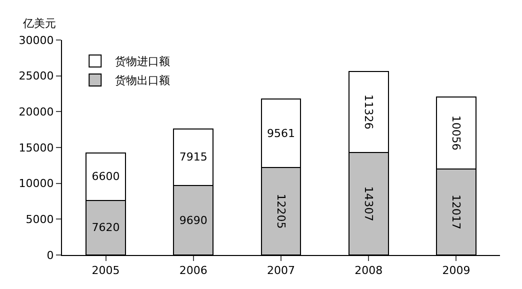 This screenshot has height=289, width=522. What do you see at coordinates (142, 61) in the screenshot?
I see `legend-label: 货物进口额` at bounding box center [142, 61].